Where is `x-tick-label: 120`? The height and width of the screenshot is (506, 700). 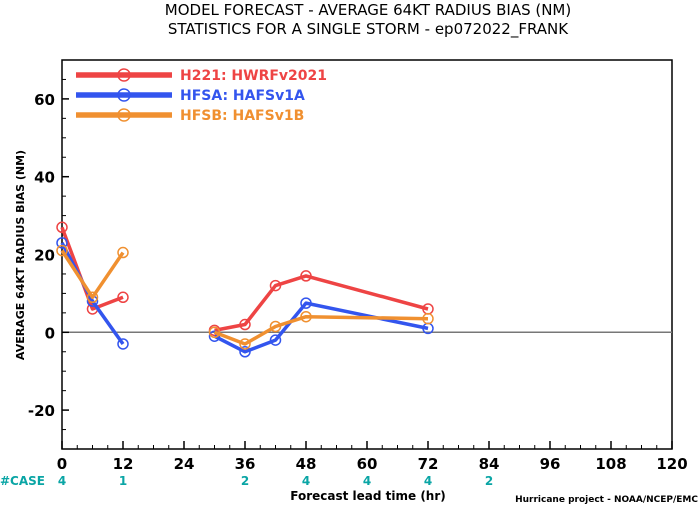
x-tick-label: 120 is located at coordinates (671, 464).